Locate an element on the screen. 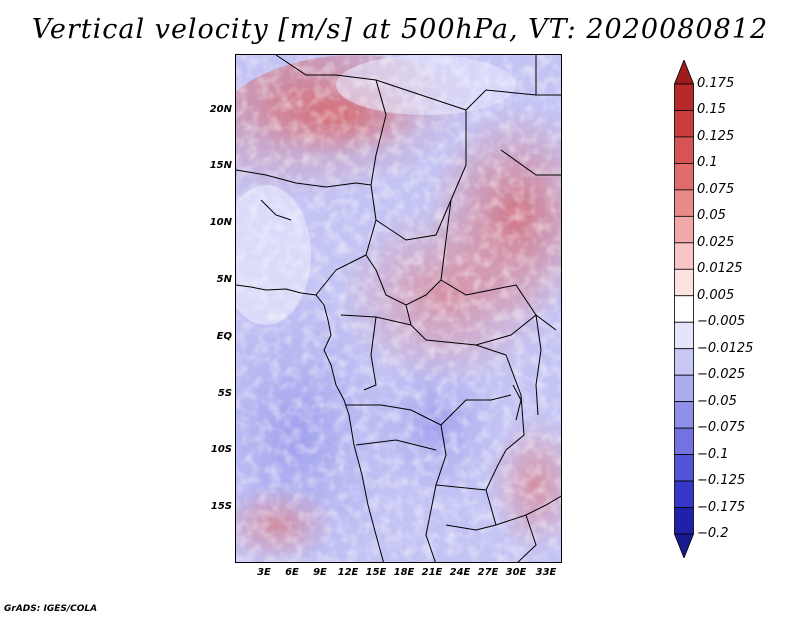  lon-tick-label: 9E is located at coordinates (320, 572).